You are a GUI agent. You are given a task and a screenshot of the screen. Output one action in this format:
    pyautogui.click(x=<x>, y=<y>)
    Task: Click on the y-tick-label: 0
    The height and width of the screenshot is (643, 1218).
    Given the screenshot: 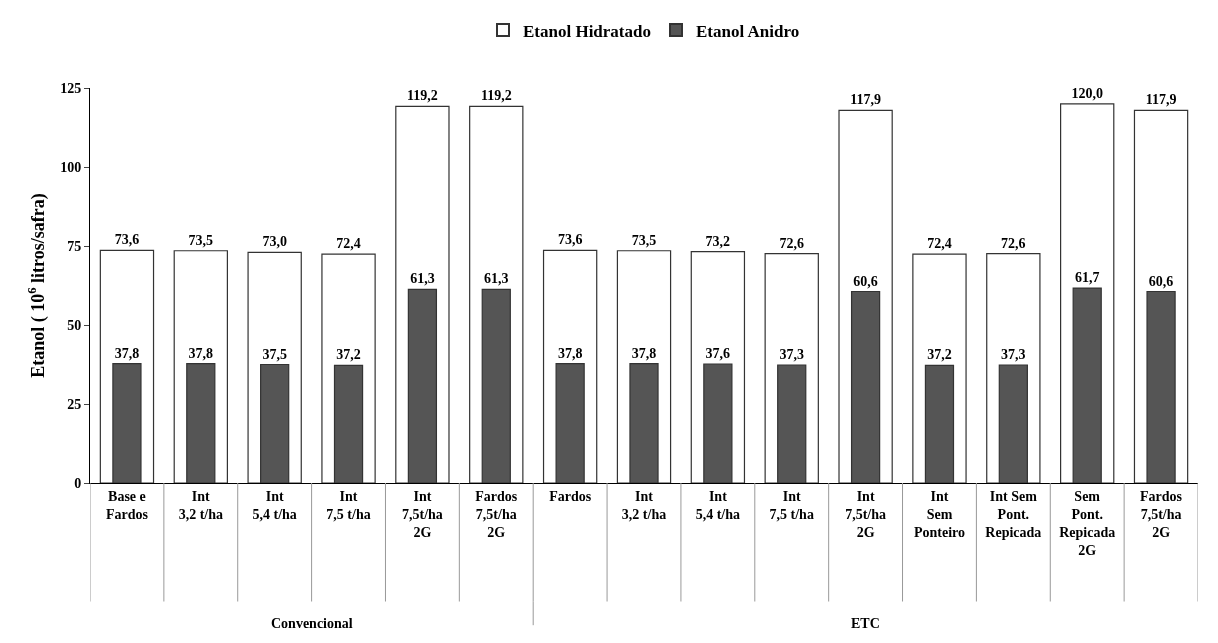 What is the action you would take?
    pyautogui.click(x=78, y=483)
    